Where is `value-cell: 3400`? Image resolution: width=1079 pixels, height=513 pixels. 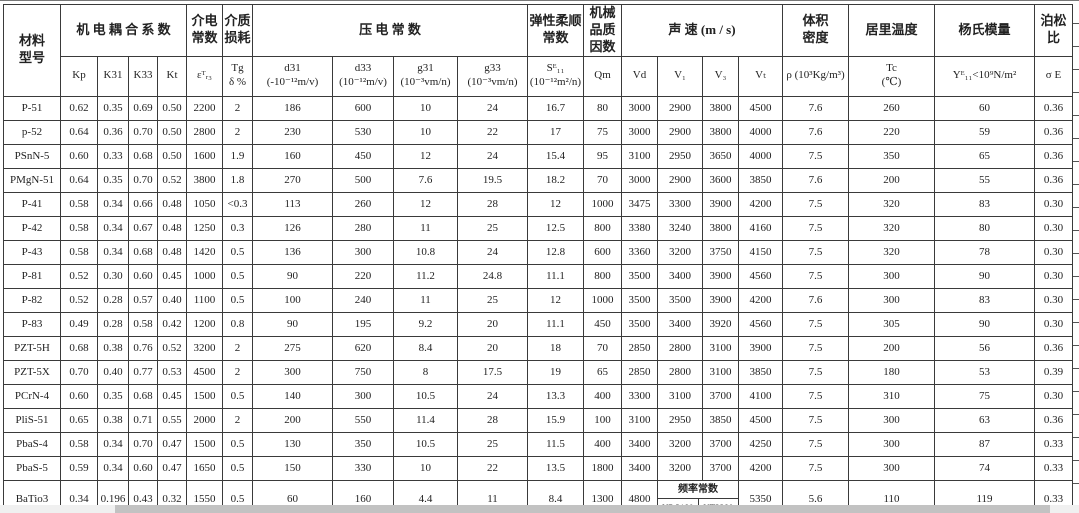 value-cell: 3400 is located at coordinates (639, 444).